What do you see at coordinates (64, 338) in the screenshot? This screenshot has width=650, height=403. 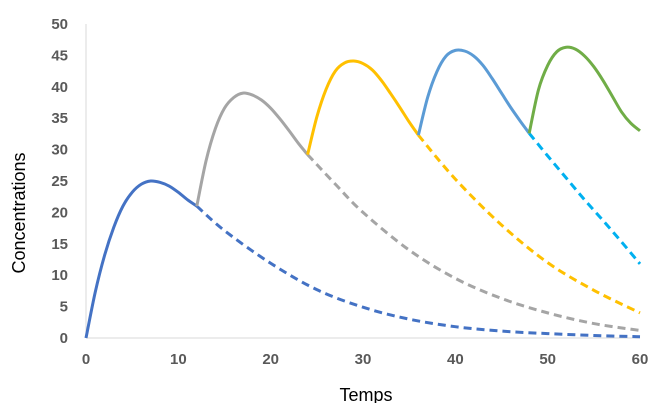 I see `y-tick-label: 0` at bounding box center [64, 338].